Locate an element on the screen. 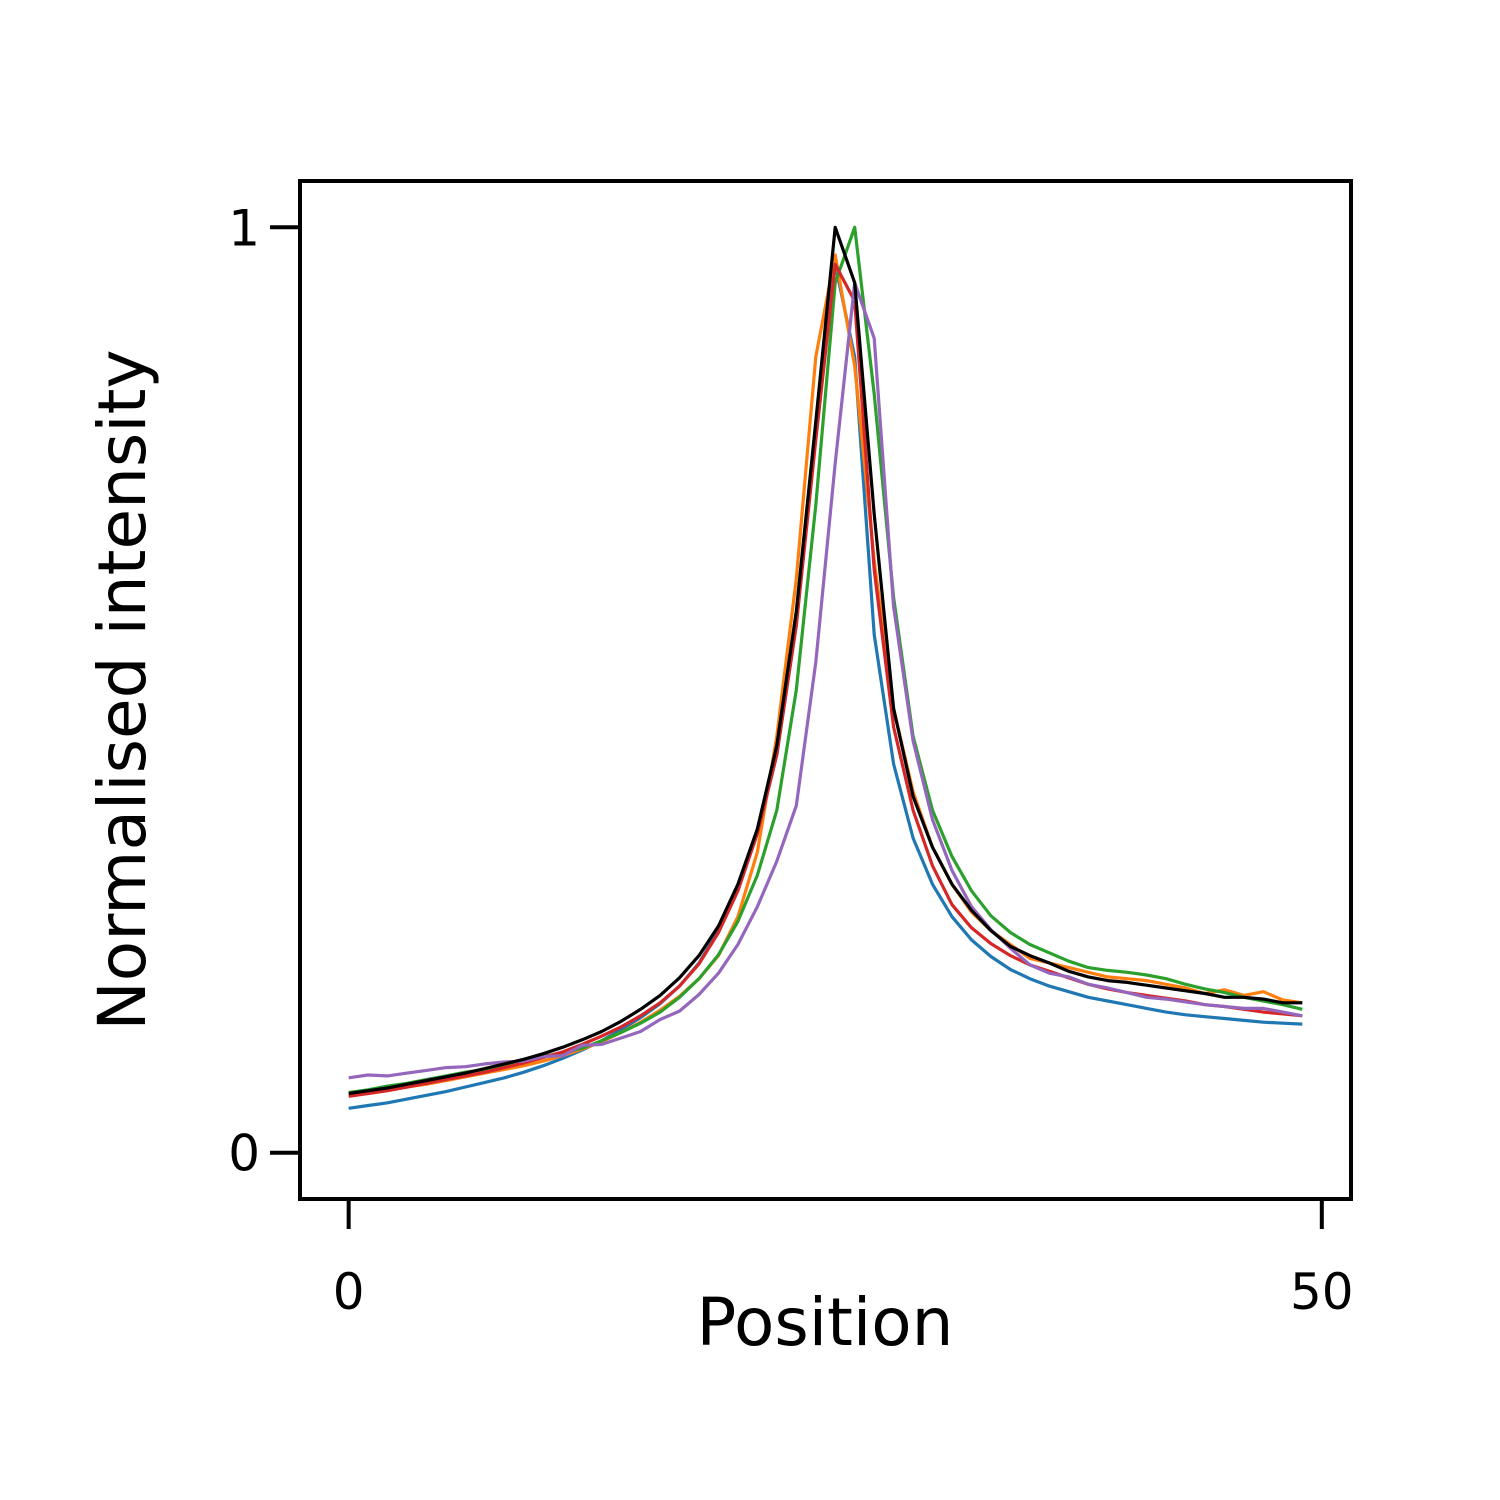 The height and width of the screenshot is (1500, 1500). x-tick-label: 0 is located at coordinates (349, 1292).